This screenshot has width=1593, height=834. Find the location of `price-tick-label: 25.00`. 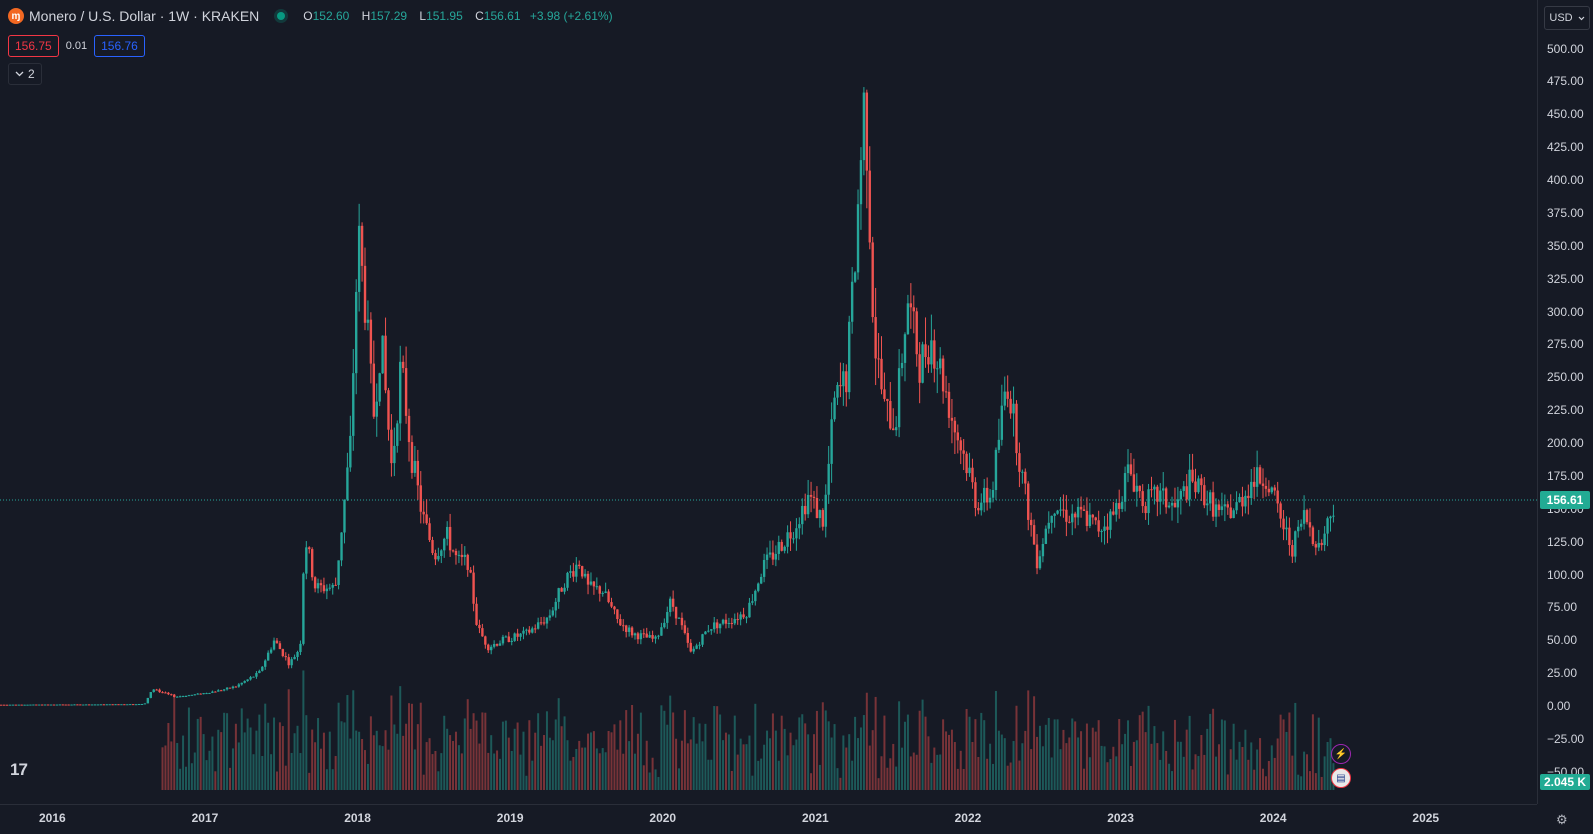

price-tick-label: 25.00 is located at coordinates (1562, 673).